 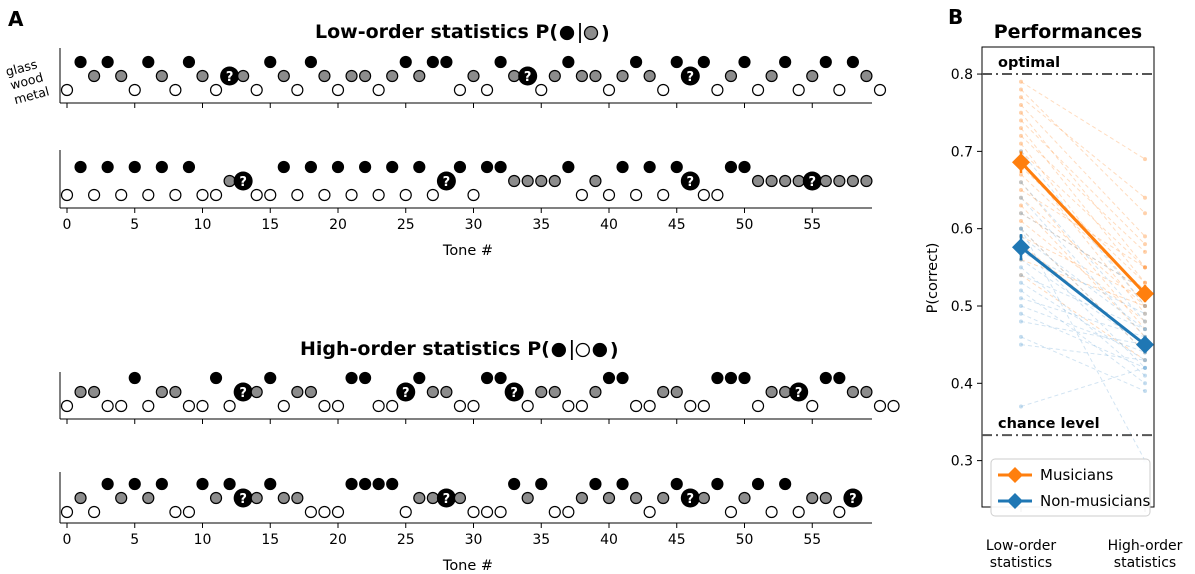 What do you see at coordinates (677, 225) in the screenshot?
I see `x-tick-label: 45` at bounding box center [677, 225].